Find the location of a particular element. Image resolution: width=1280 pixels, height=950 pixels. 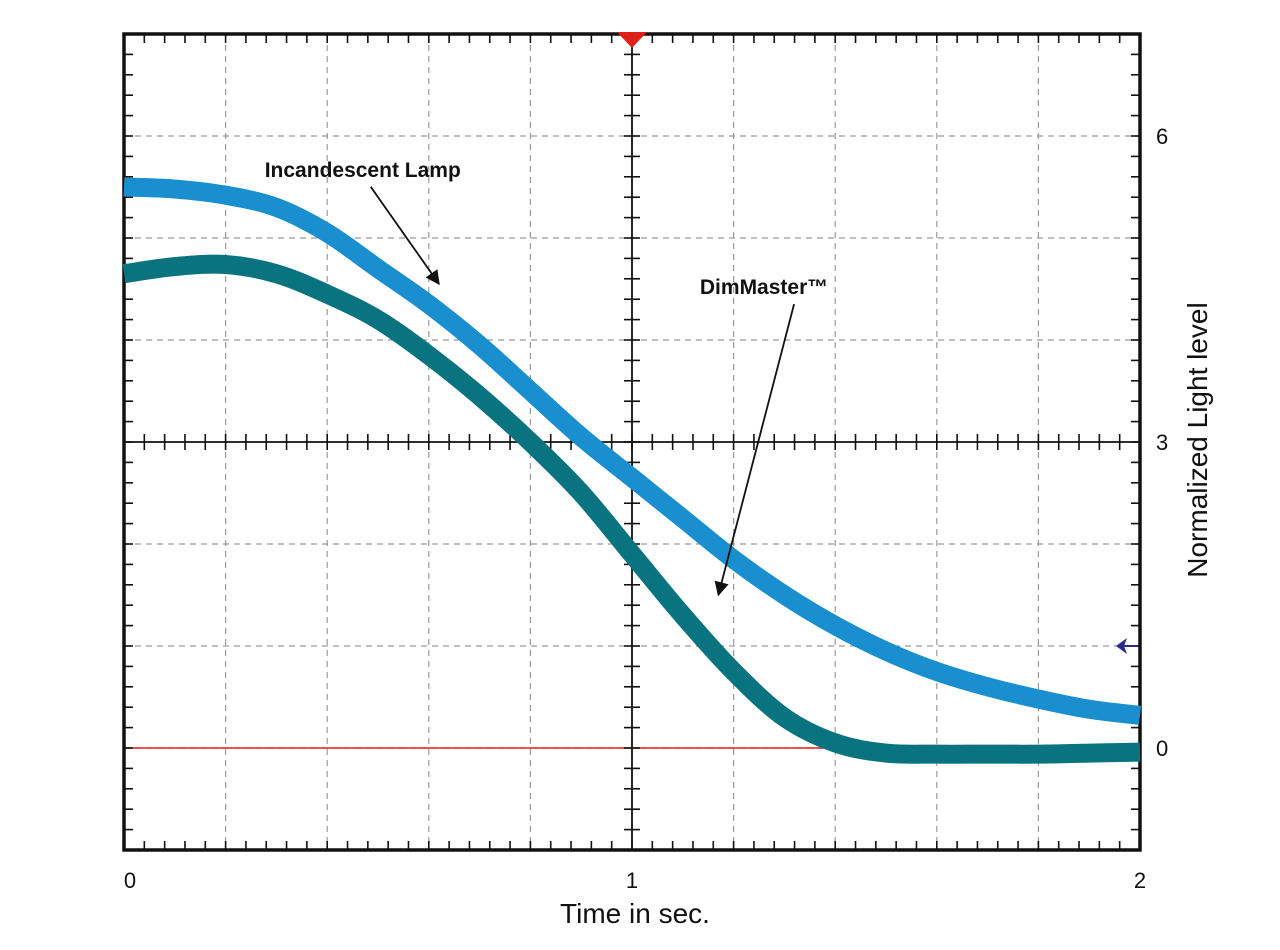

x-axis-title: Time in sec. is located at coordinates (635, 913).